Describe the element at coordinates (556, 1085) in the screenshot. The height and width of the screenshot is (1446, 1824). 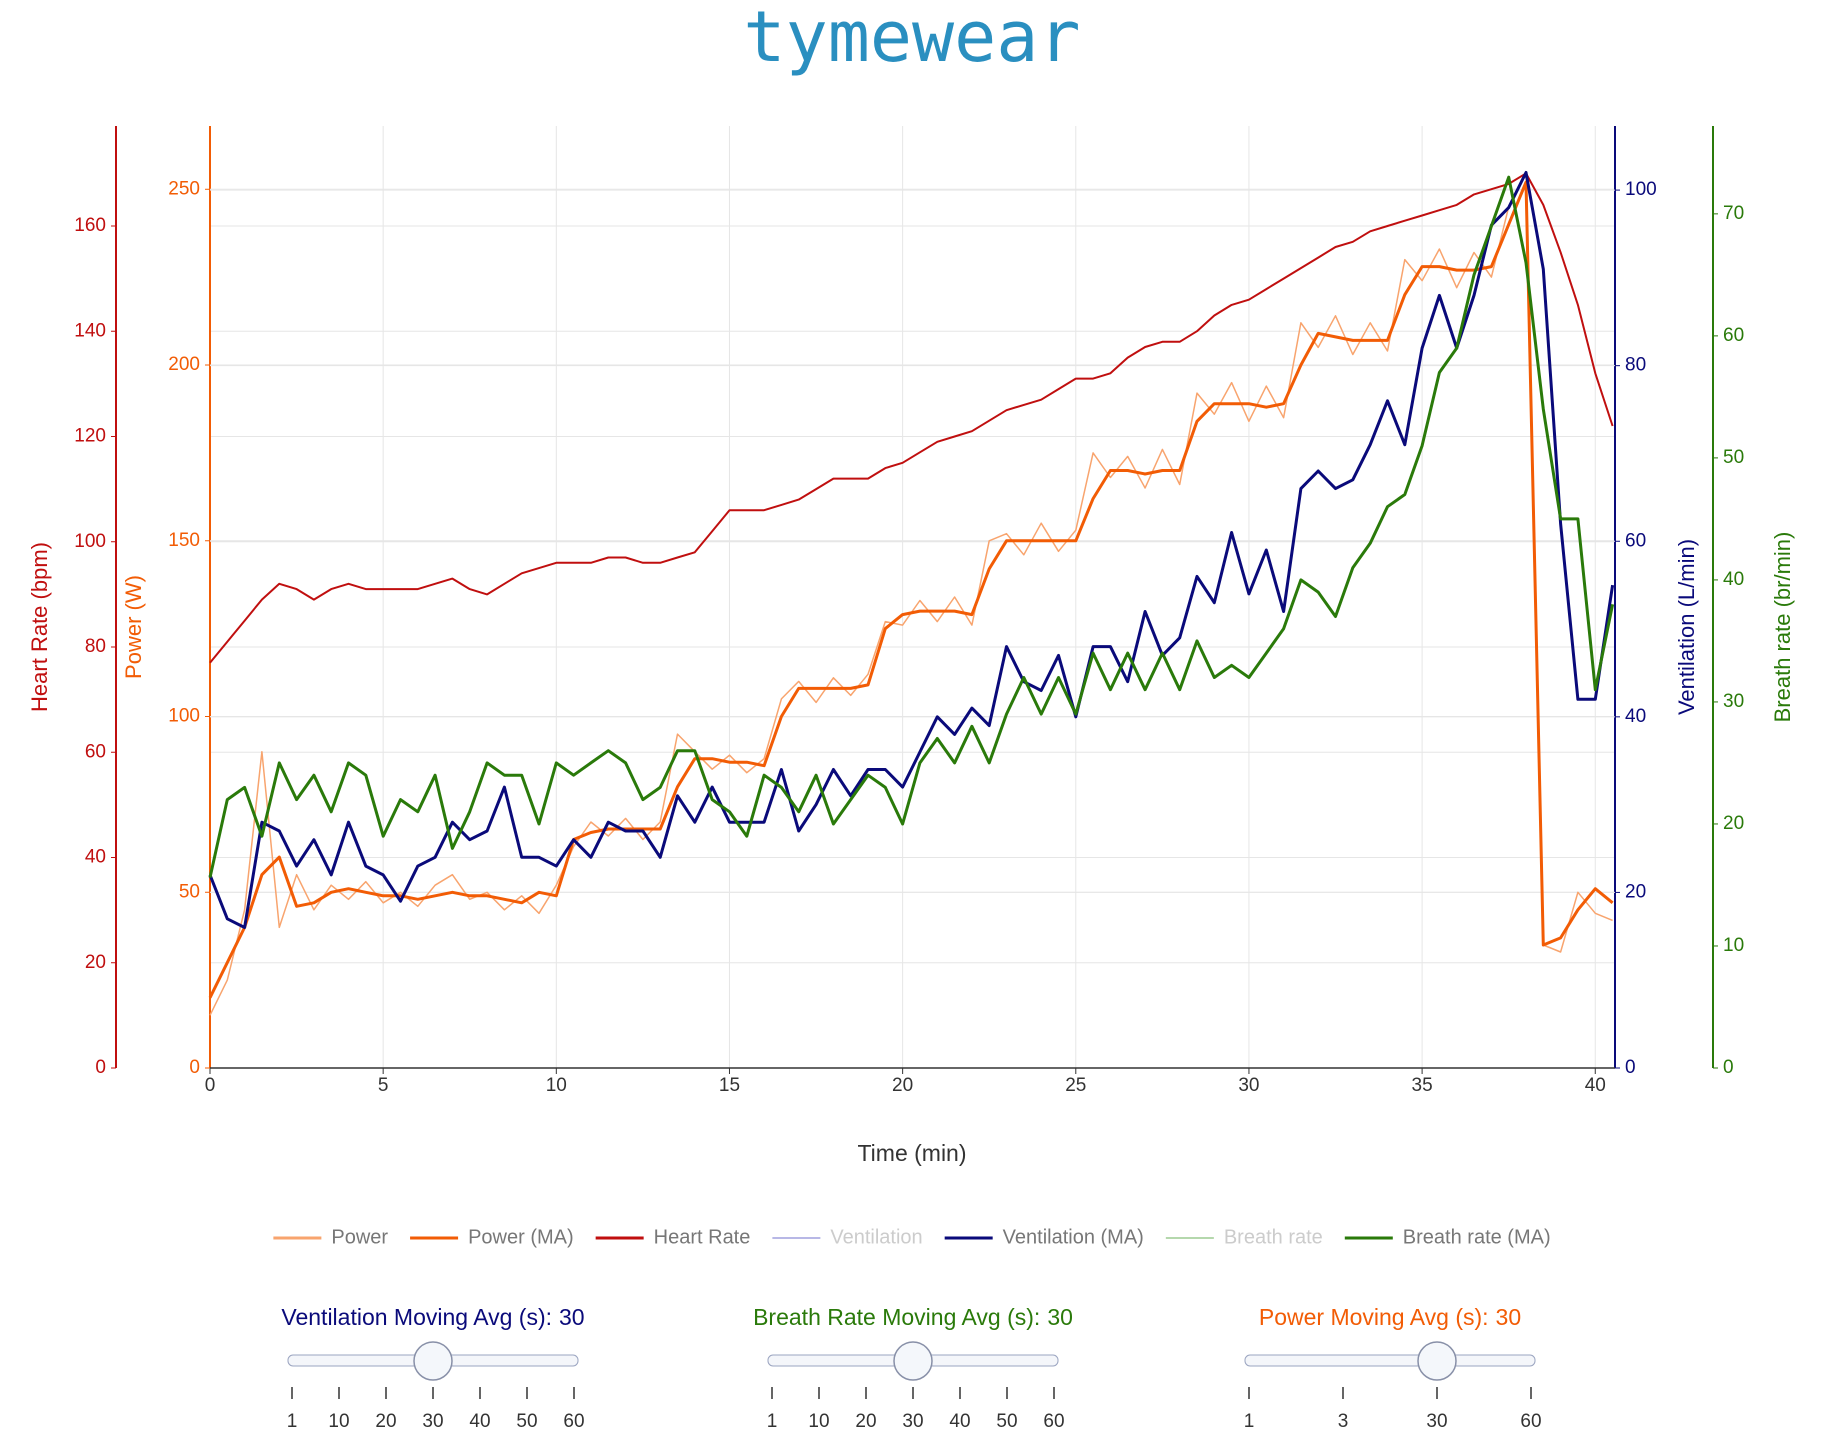
I see `x-tick-label: 10` at that location.